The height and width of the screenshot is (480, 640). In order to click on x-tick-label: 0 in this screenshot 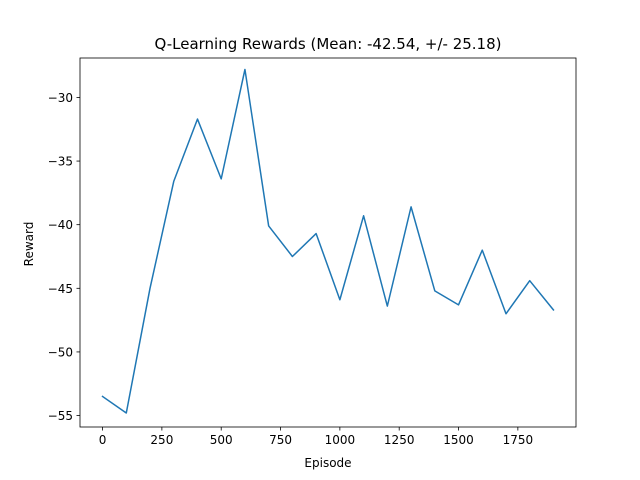, I will do `click(103, 440)`.